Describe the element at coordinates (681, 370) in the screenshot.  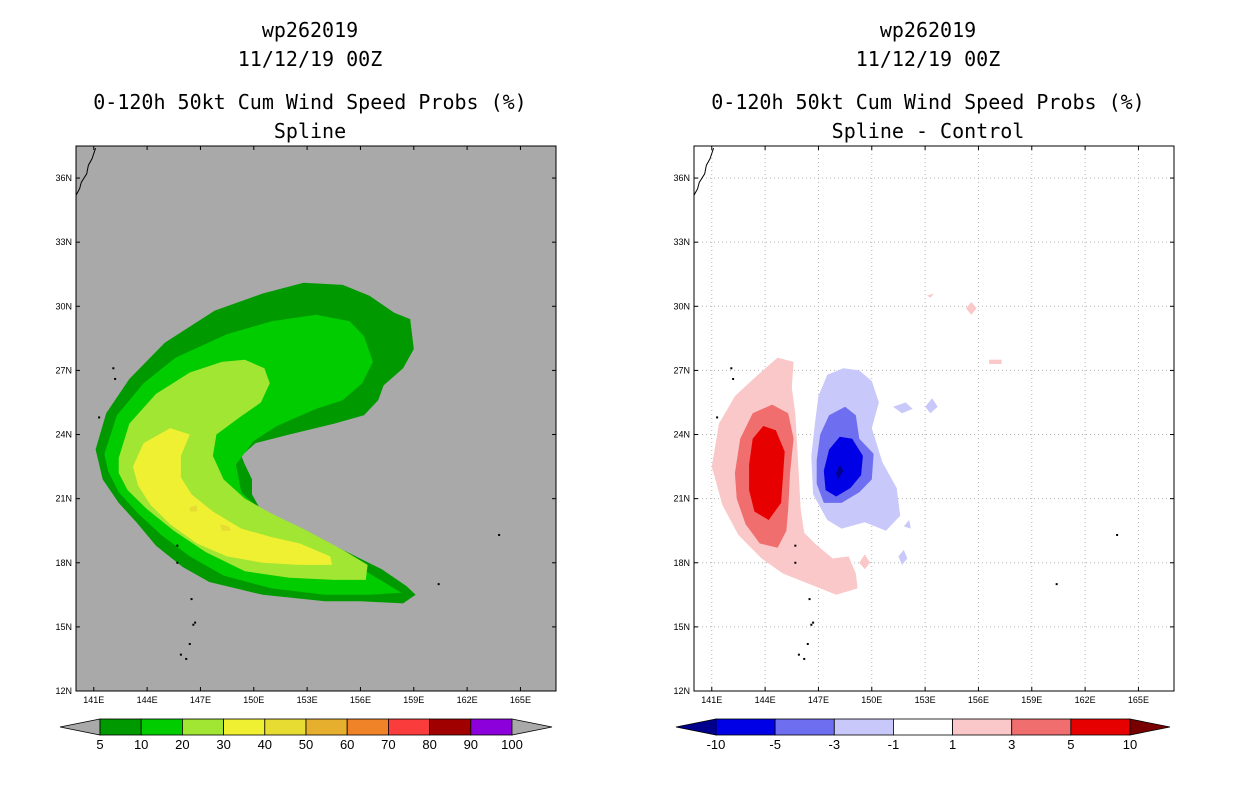
I see `y-tick-label: 27N` at that location.